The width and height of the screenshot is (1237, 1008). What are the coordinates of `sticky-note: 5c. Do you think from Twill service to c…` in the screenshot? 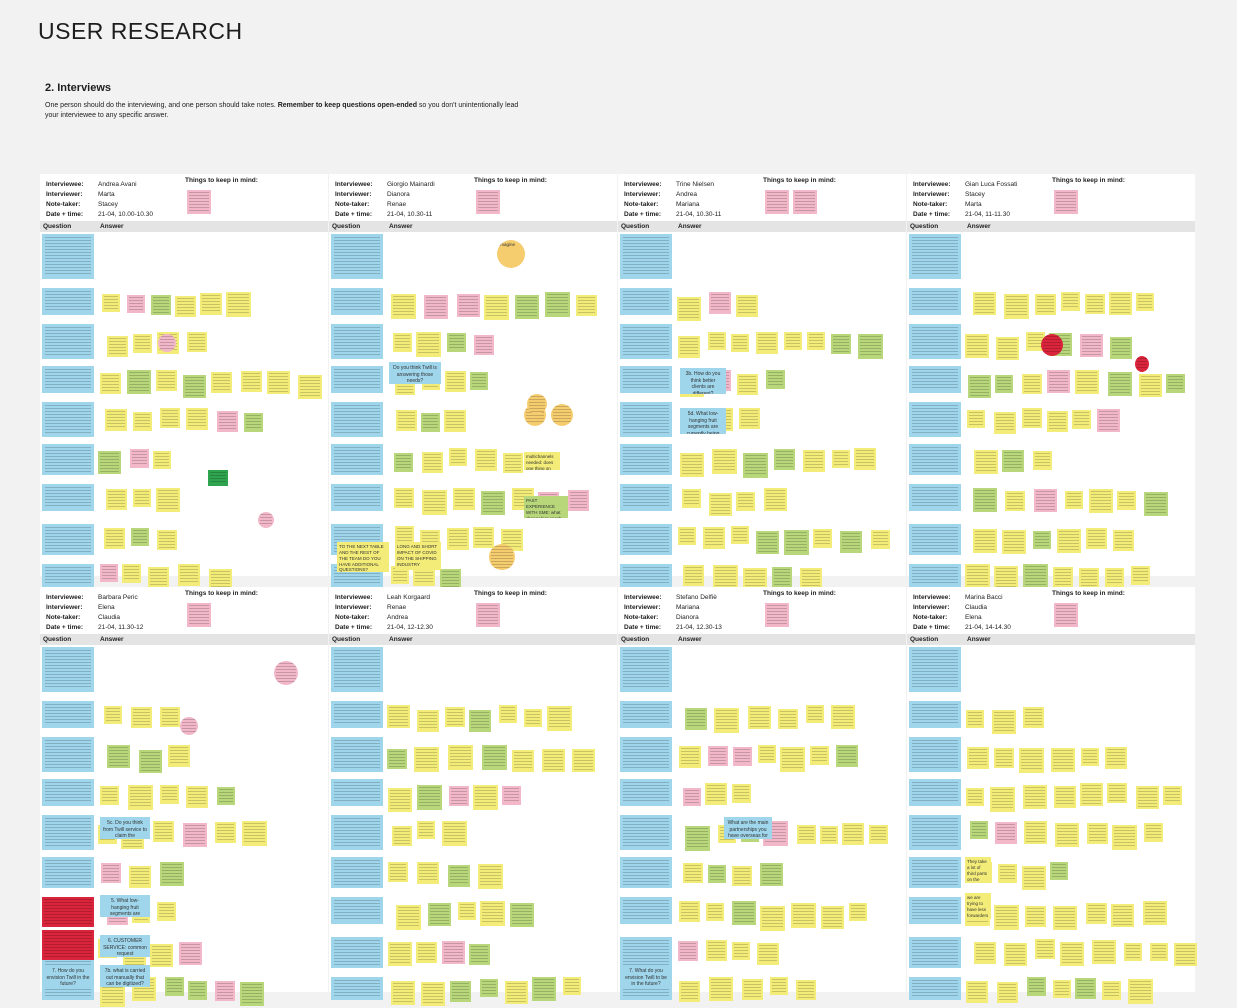 It's located at (125, 828).